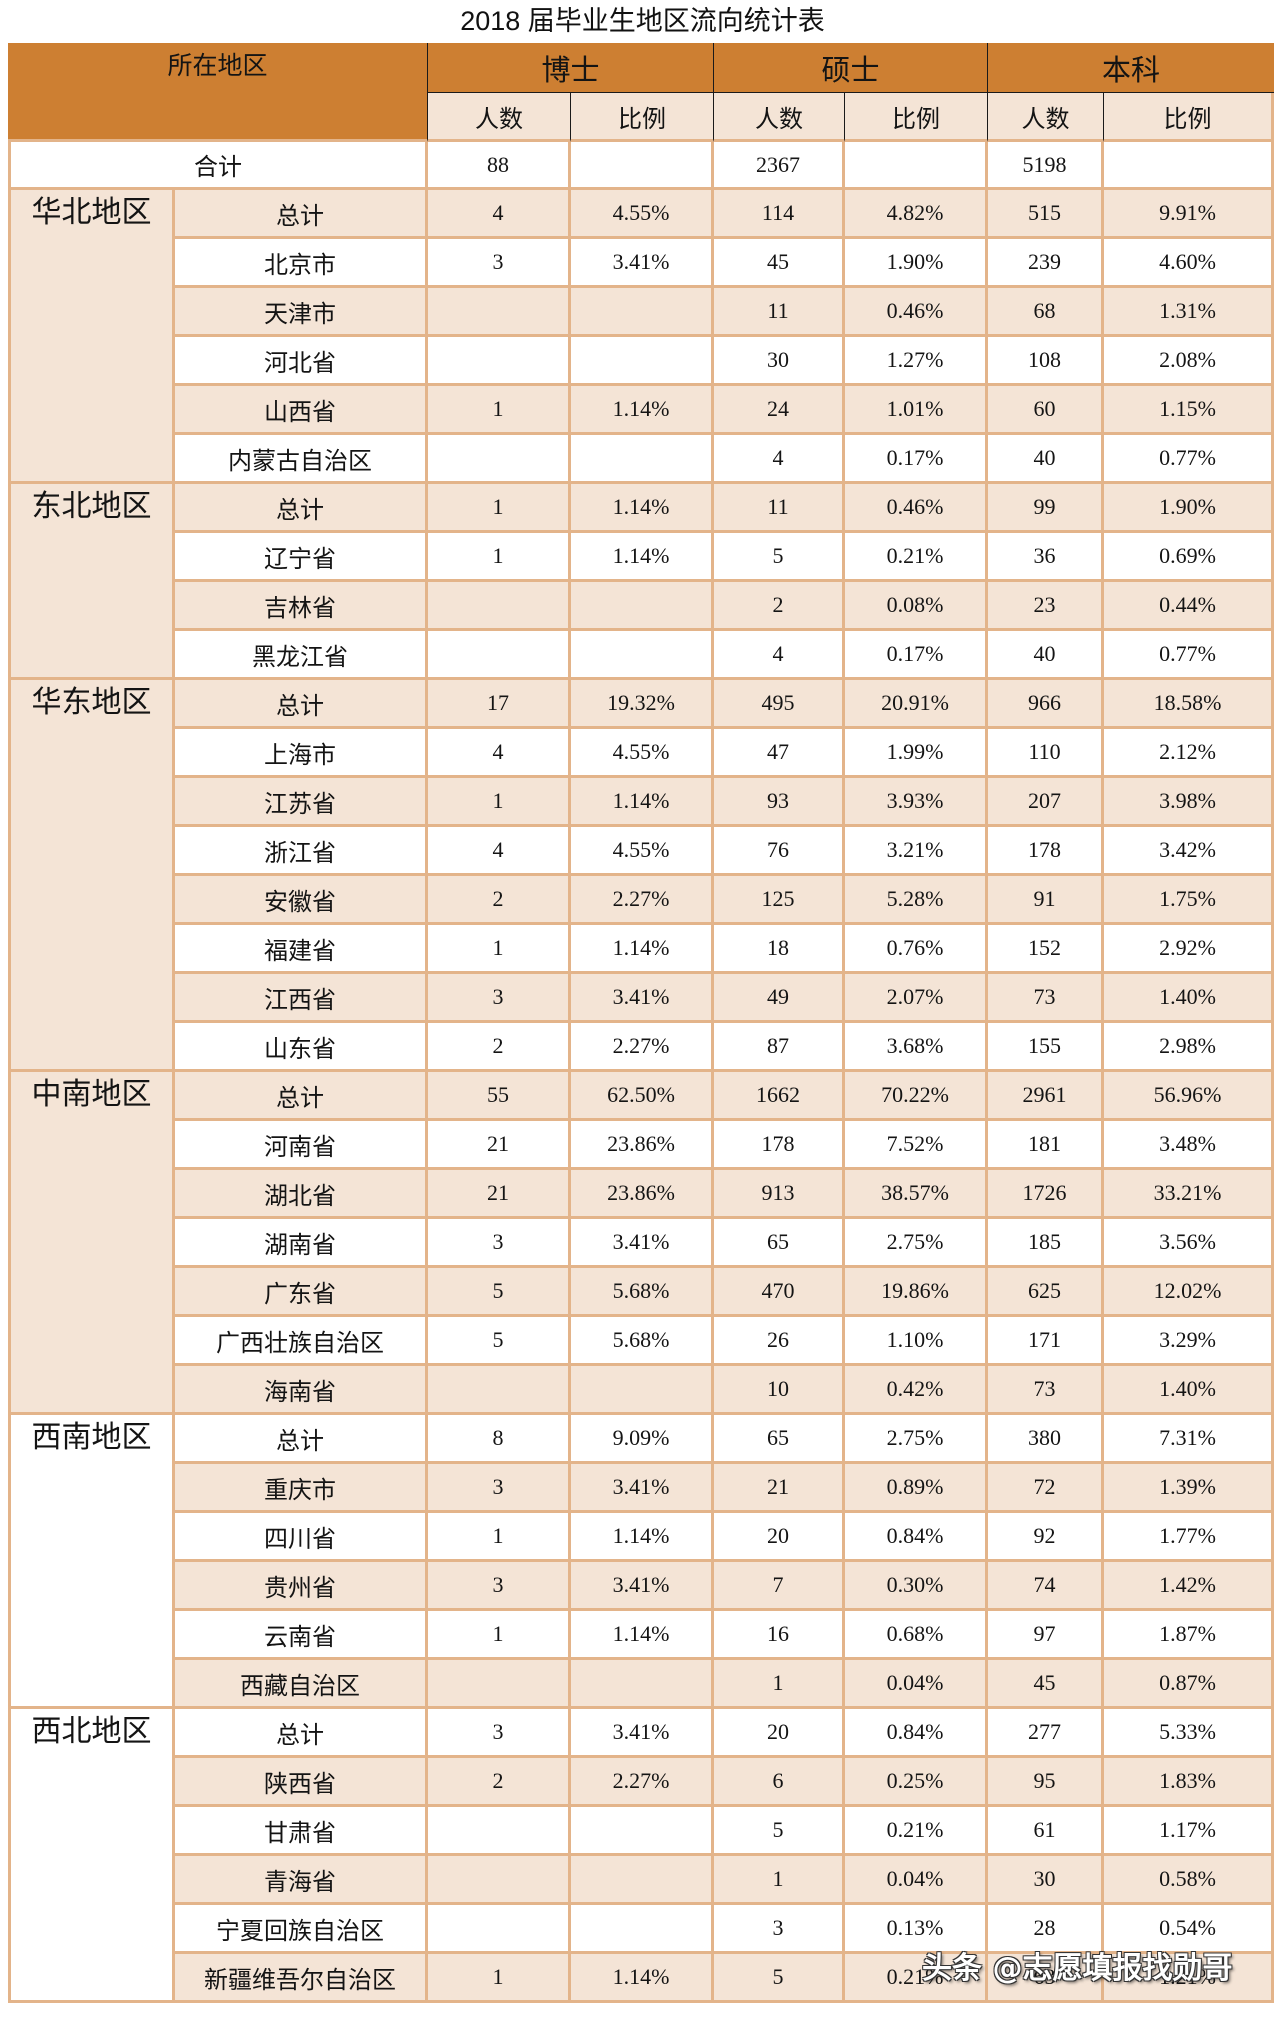  What do you see at coordinates (1046, 1929) in the screenshot?
I see `bachelor-count: 28` at bounding box center [1046, 1929].